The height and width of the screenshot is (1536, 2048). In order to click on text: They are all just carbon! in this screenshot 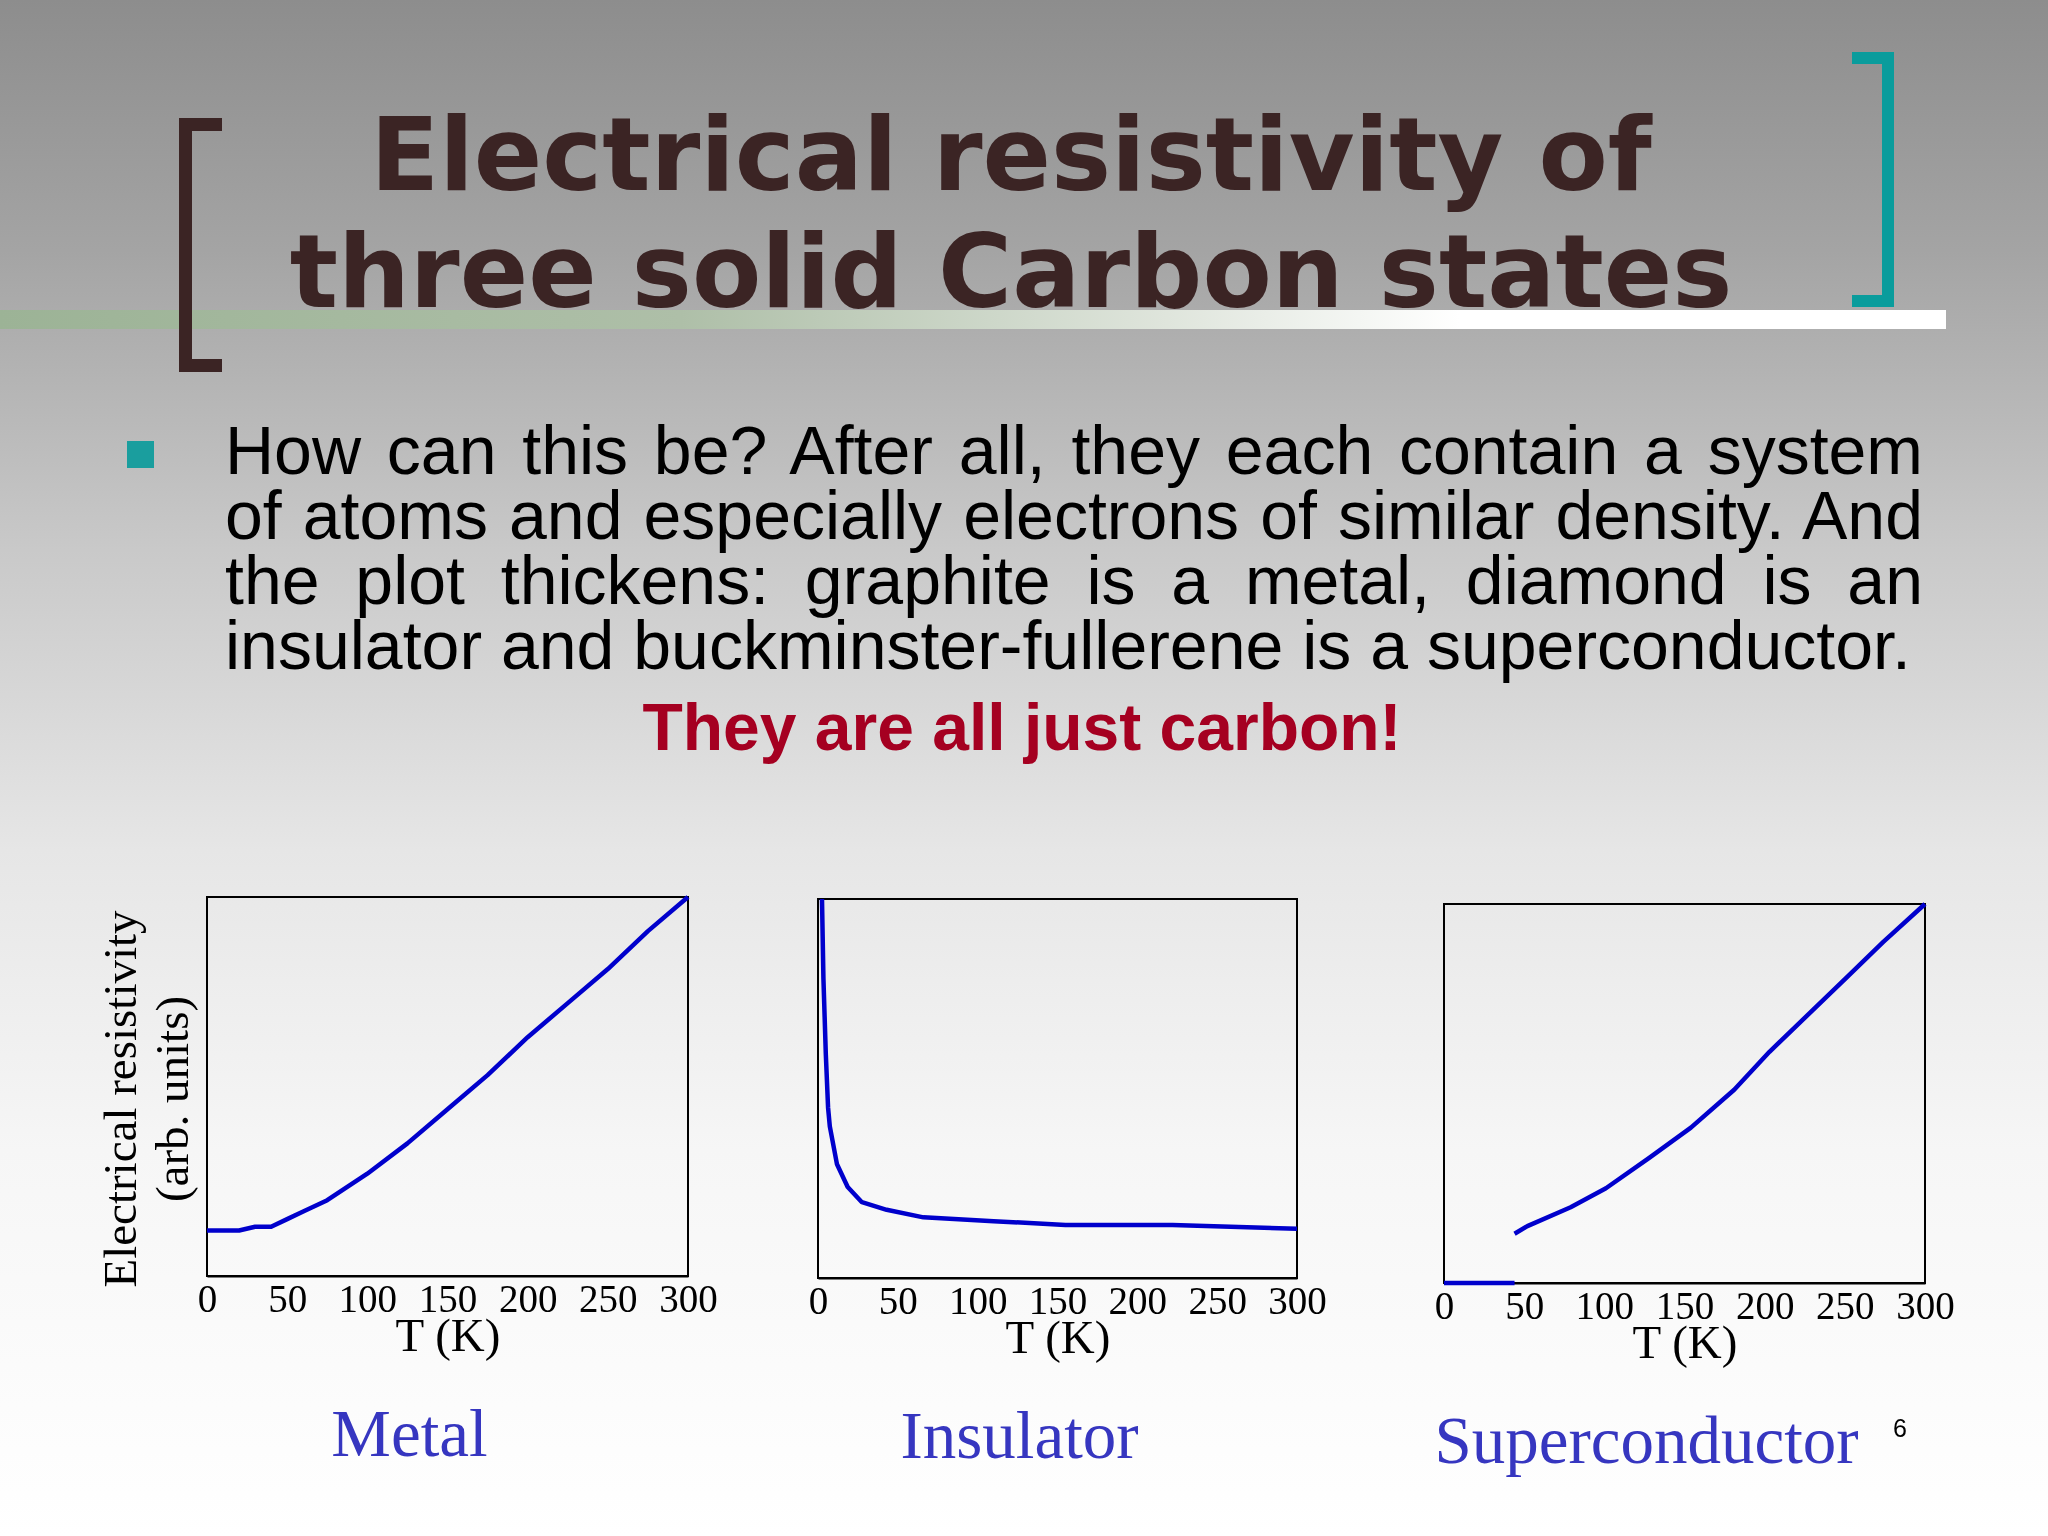, I will do `click(1022, 727)`.